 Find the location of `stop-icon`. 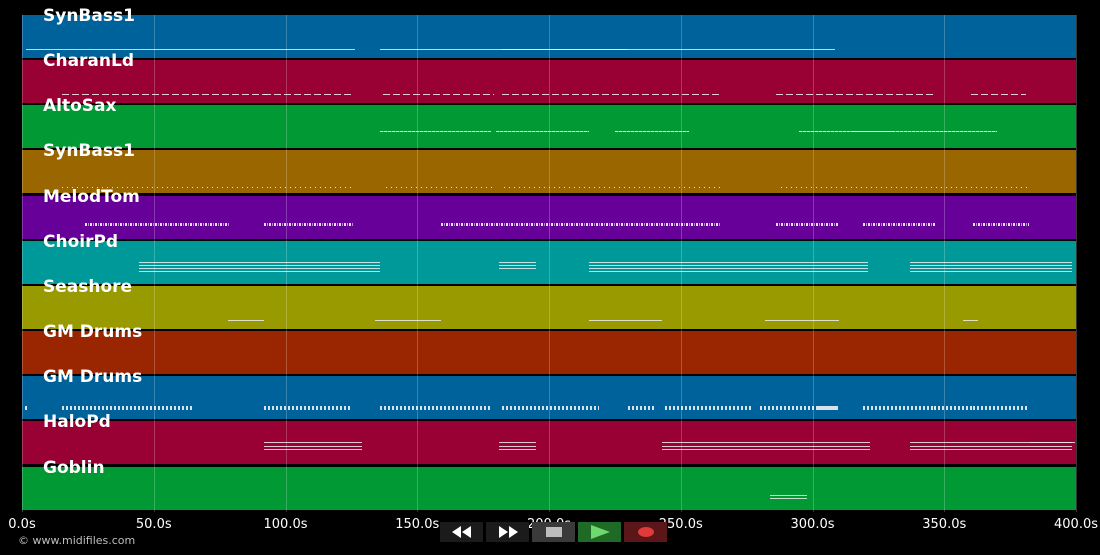

stop-icon is located at coordinates (554, 532).